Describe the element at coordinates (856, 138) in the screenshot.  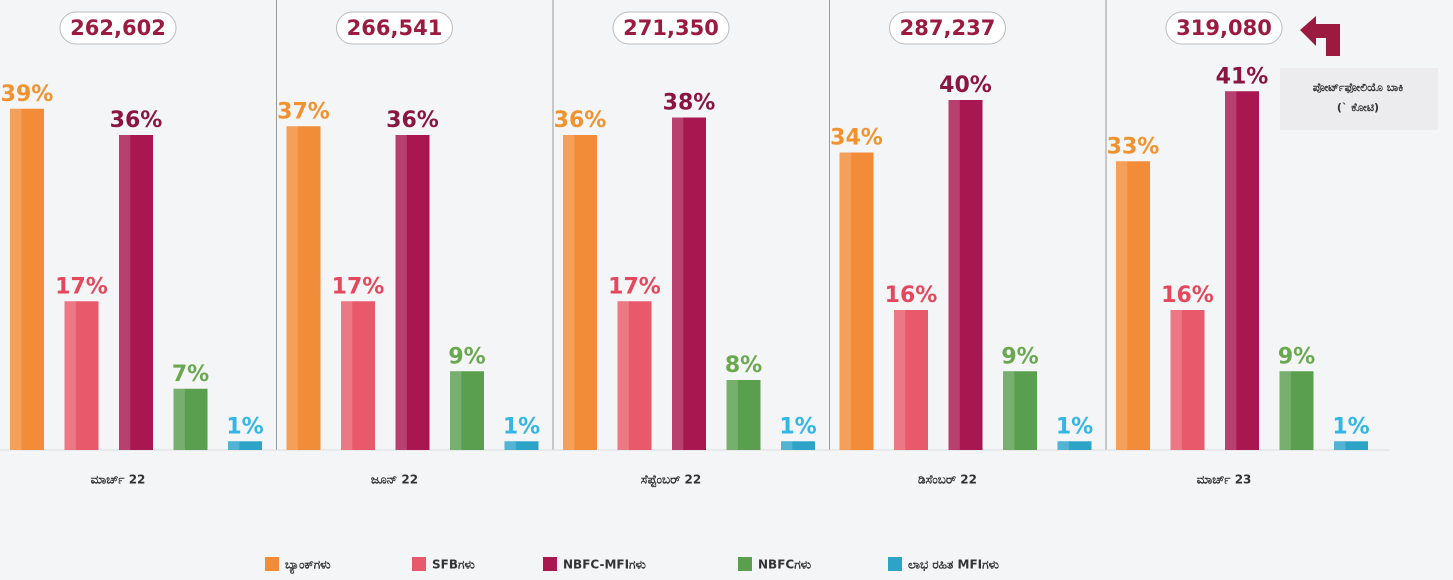
I see `value-label: 34%` at that location.